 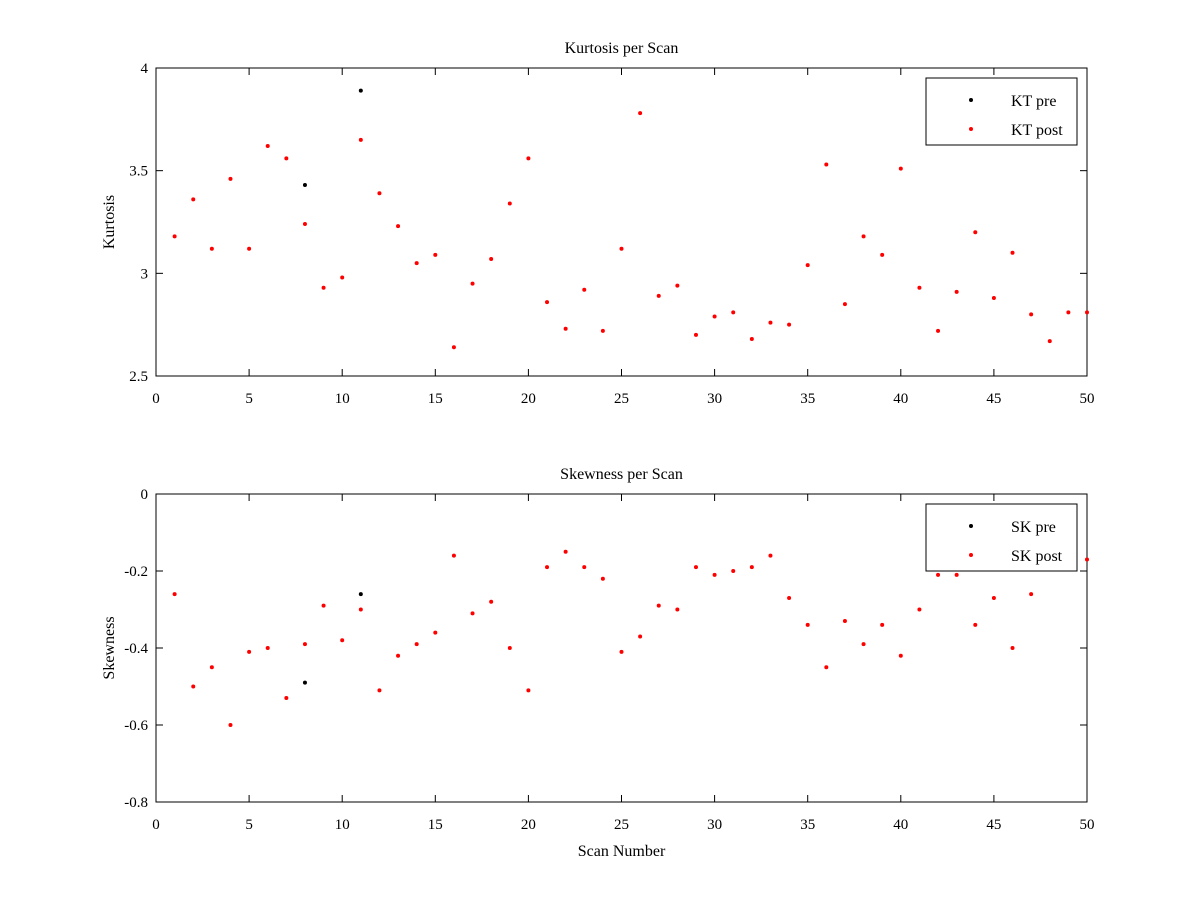 I want to click on x-tick-label: 35, so click(x=807, y=825).